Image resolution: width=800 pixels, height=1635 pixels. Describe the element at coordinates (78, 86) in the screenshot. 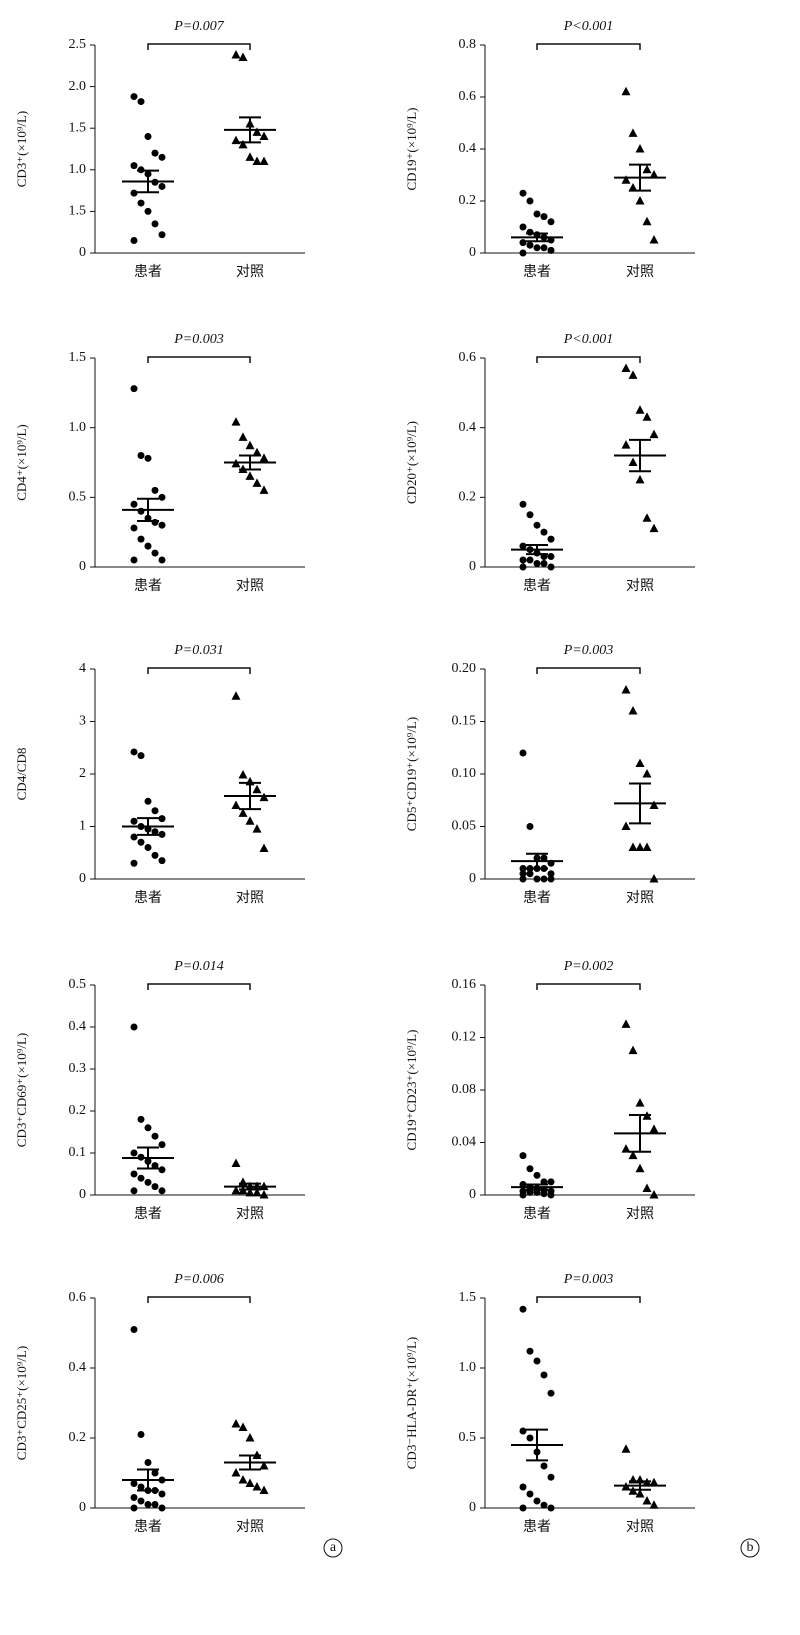

I see `y-tick-label: 2.0` at that location.